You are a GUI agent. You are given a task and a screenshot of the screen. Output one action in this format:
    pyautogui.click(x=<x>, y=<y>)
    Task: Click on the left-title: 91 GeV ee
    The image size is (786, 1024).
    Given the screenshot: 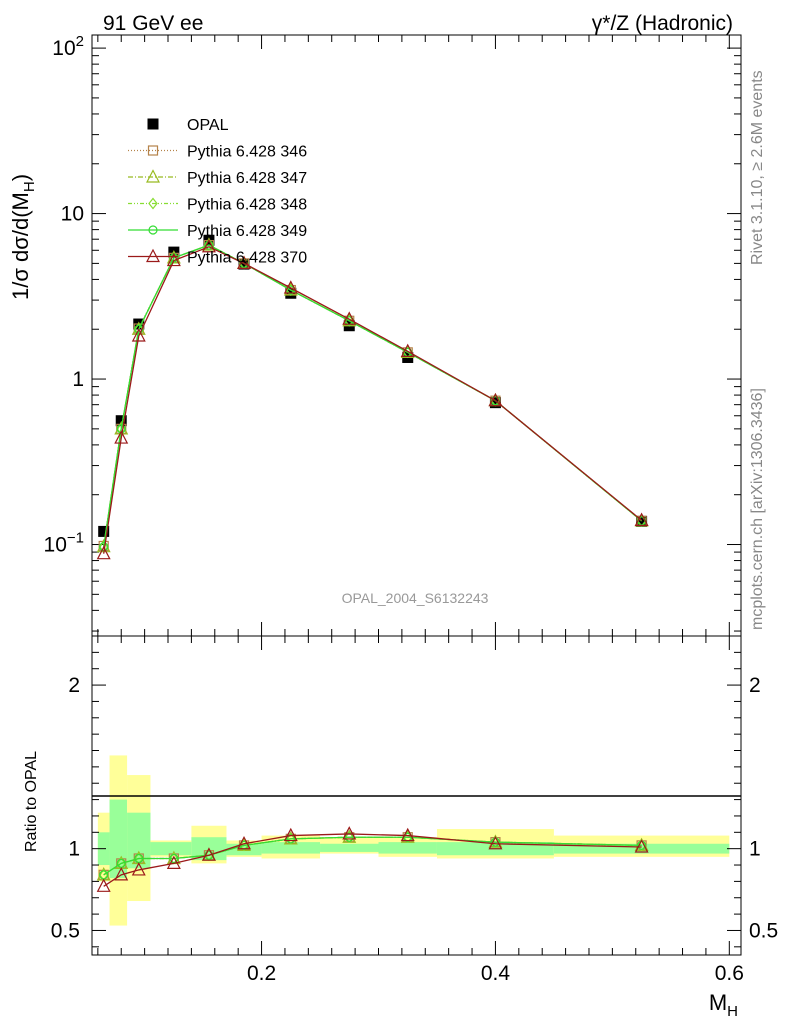 What is the action you would take?
    pyautogui.click(x=153, y=23)
    